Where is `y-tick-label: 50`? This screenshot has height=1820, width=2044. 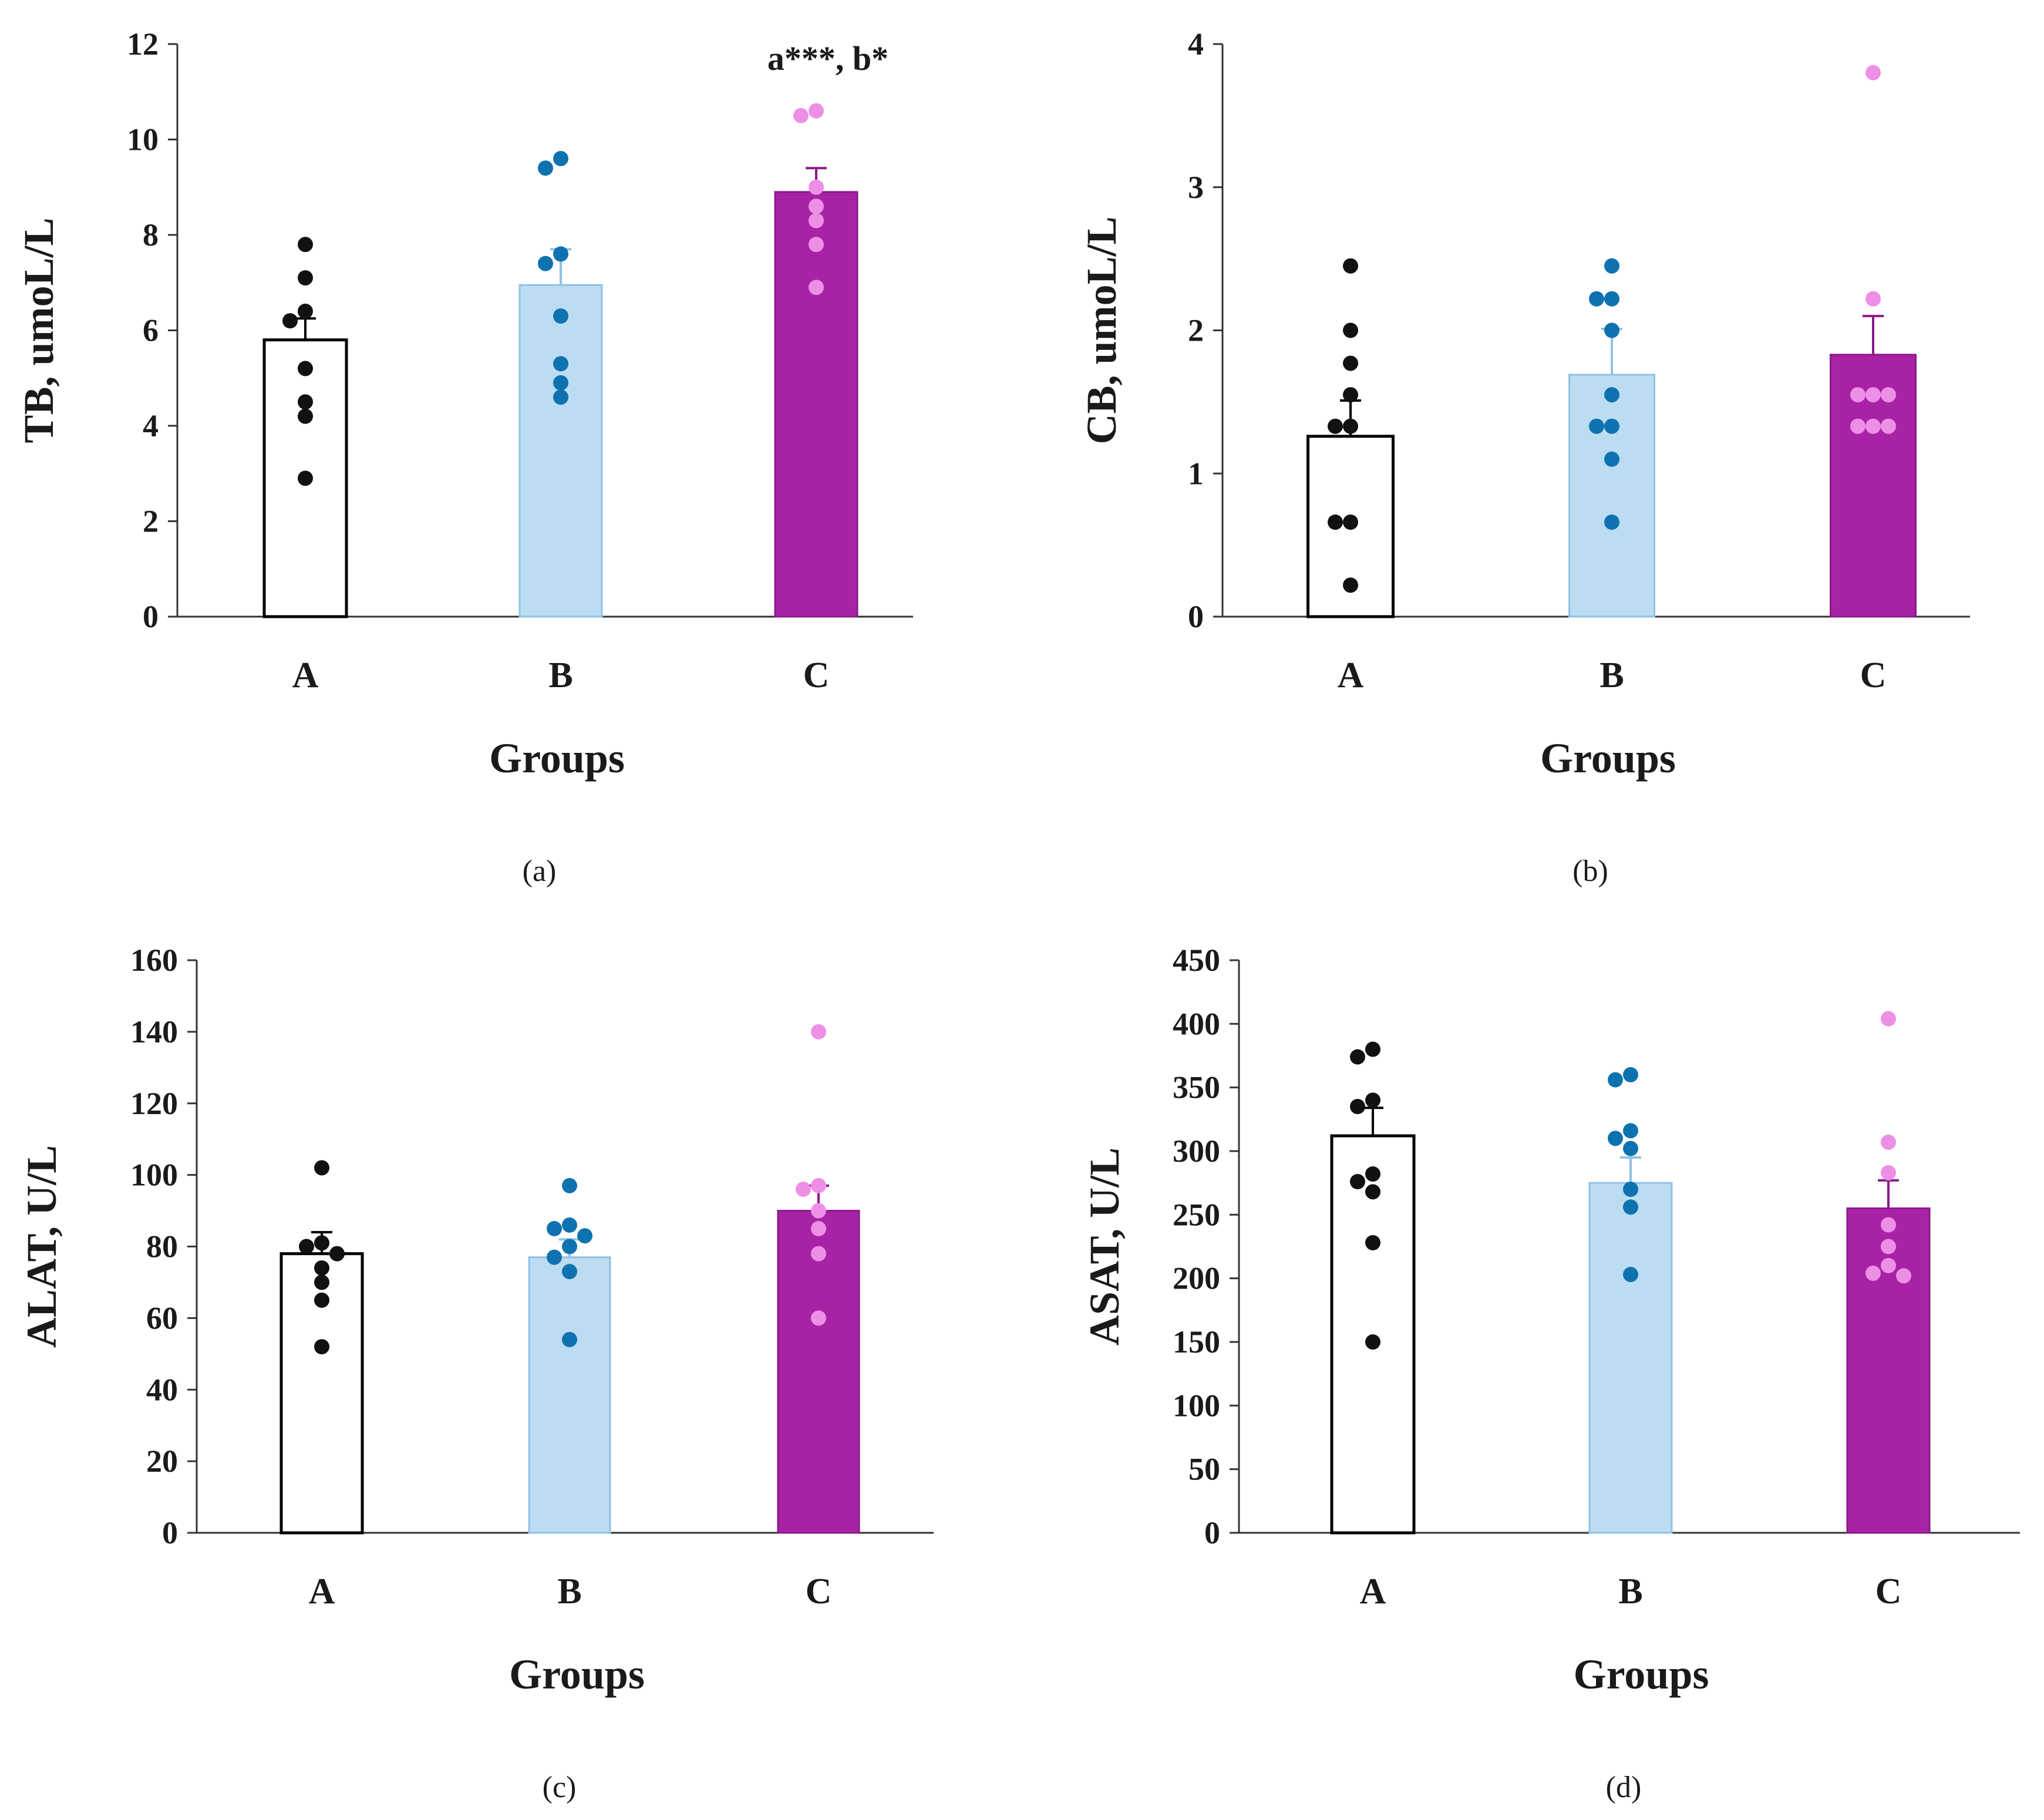 y-tick-label: 50 is located at coordinates (1204, 1469).